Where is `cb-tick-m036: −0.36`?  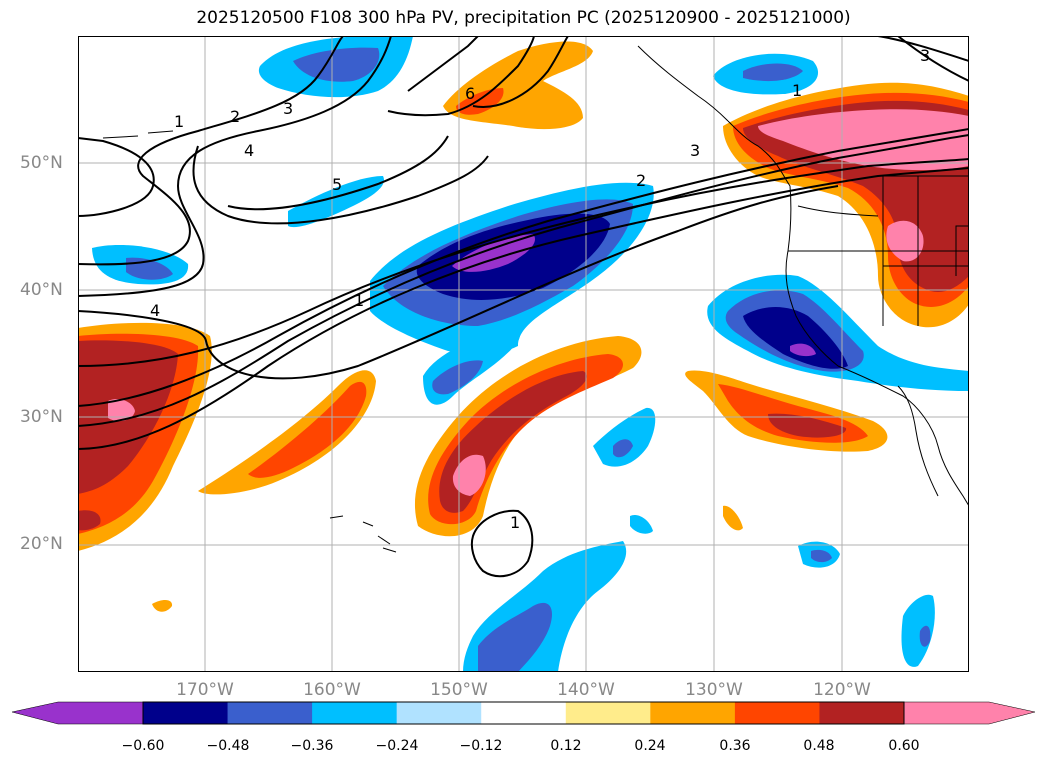
cb-tick-m036: −0.36 is located at coordinates (312, 746).